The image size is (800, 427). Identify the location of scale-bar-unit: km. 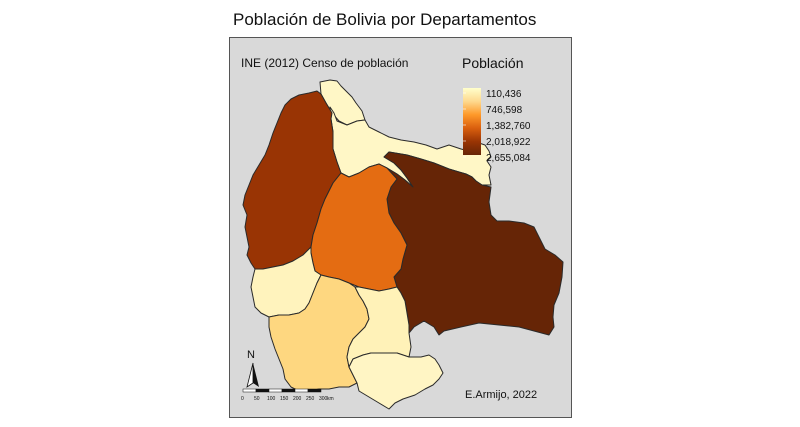
(330, 399).